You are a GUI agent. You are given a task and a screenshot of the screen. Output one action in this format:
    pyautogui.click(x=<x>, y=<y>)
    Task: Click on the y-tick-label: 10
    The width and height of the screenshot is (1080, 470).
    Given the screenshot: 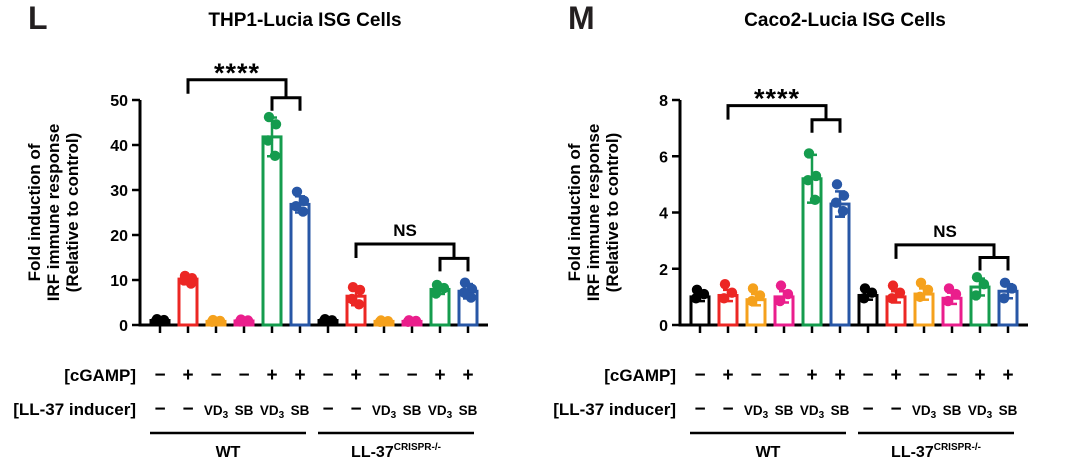 What is the action you would take?
    pyautogui.click(x=119, y=281)
    